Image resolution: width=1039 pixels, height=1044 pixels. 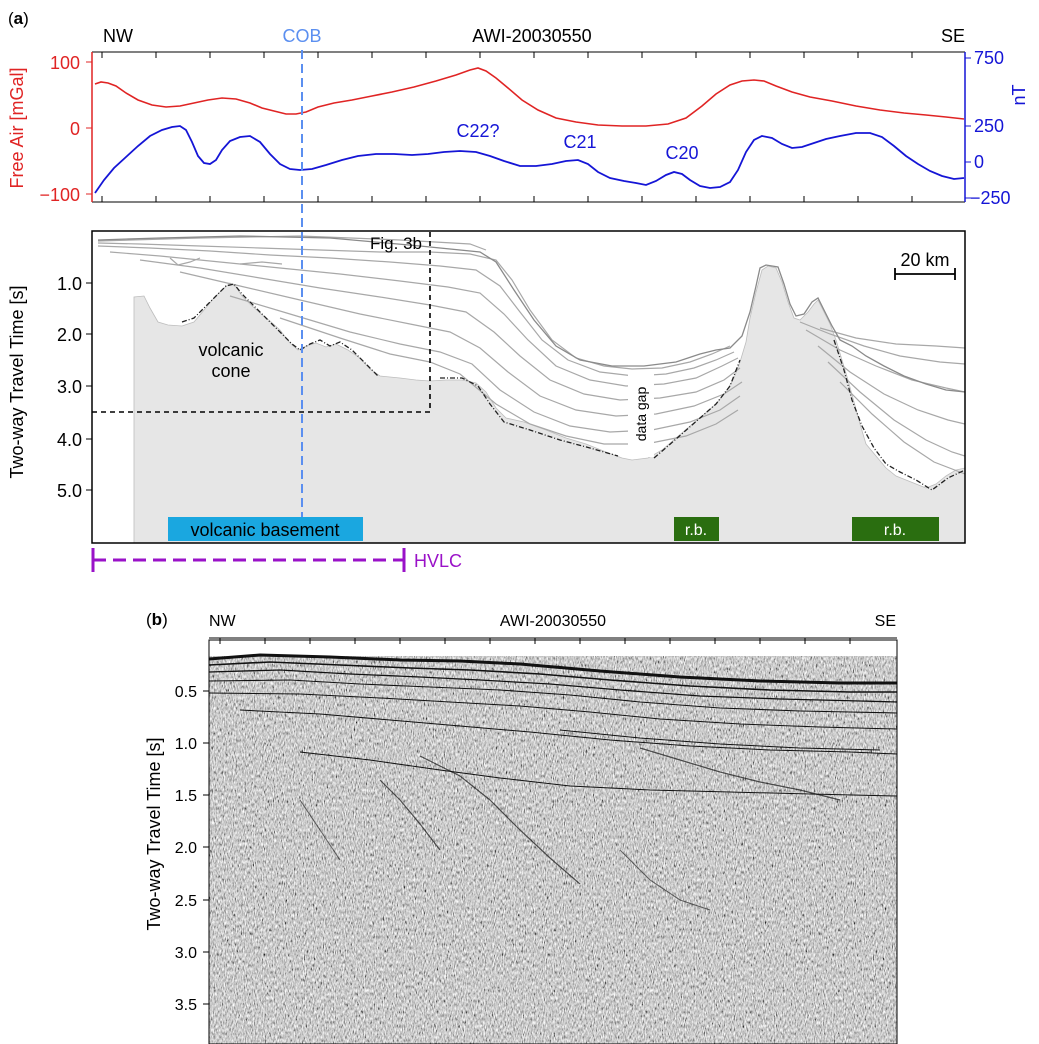 What do you see at coordinates (553, 621) in the screenshot?
I see `panel-b-profile-label: AWI-20030550` at bounding box center [553, 621].